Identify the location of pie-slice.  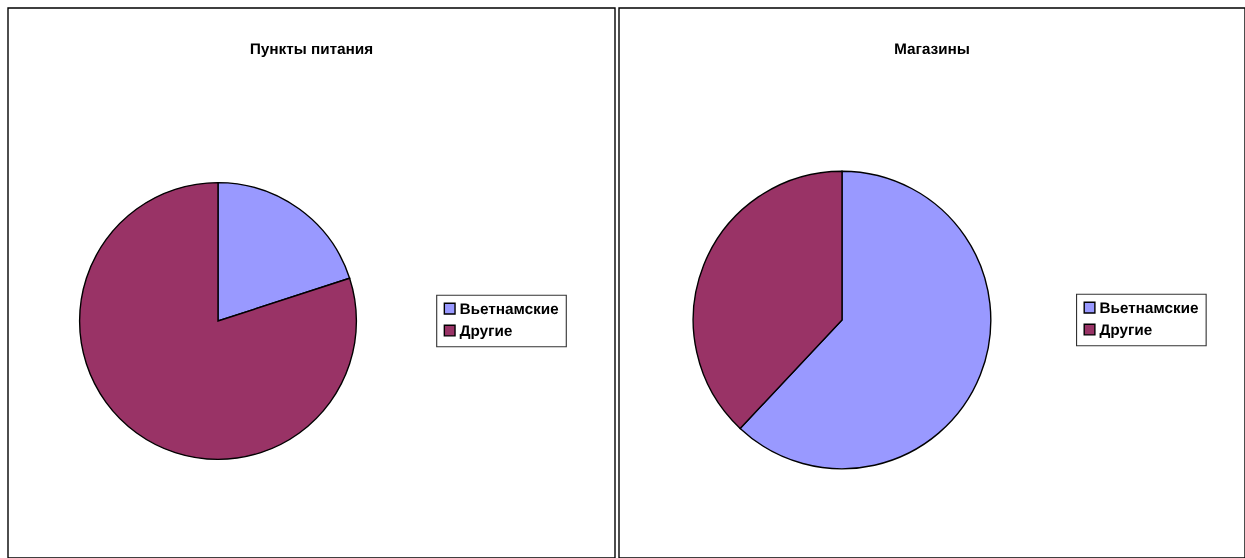
(218, 321).